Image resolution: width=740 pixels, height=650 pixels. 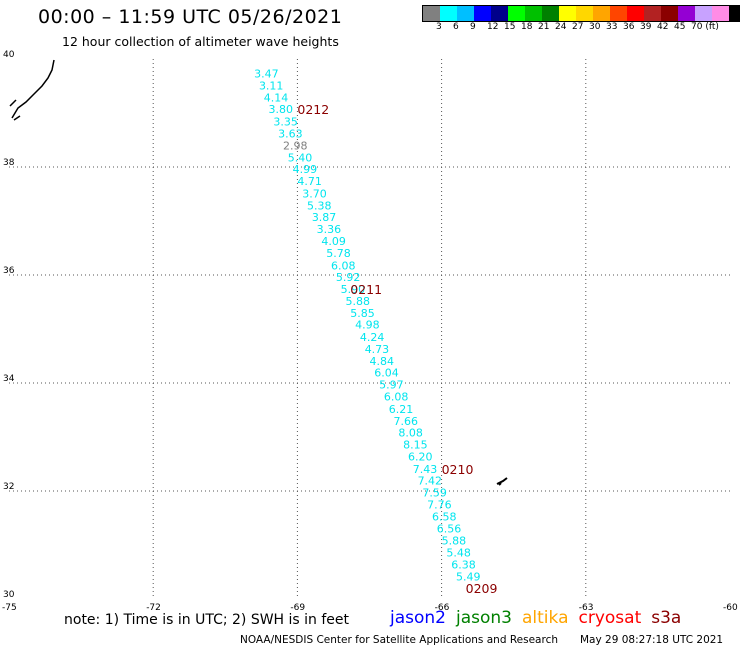 What do you see at coordinates (382, 361) in the screenshot?
I see `swh-point: 4.84` at bounding box center [382, 361].